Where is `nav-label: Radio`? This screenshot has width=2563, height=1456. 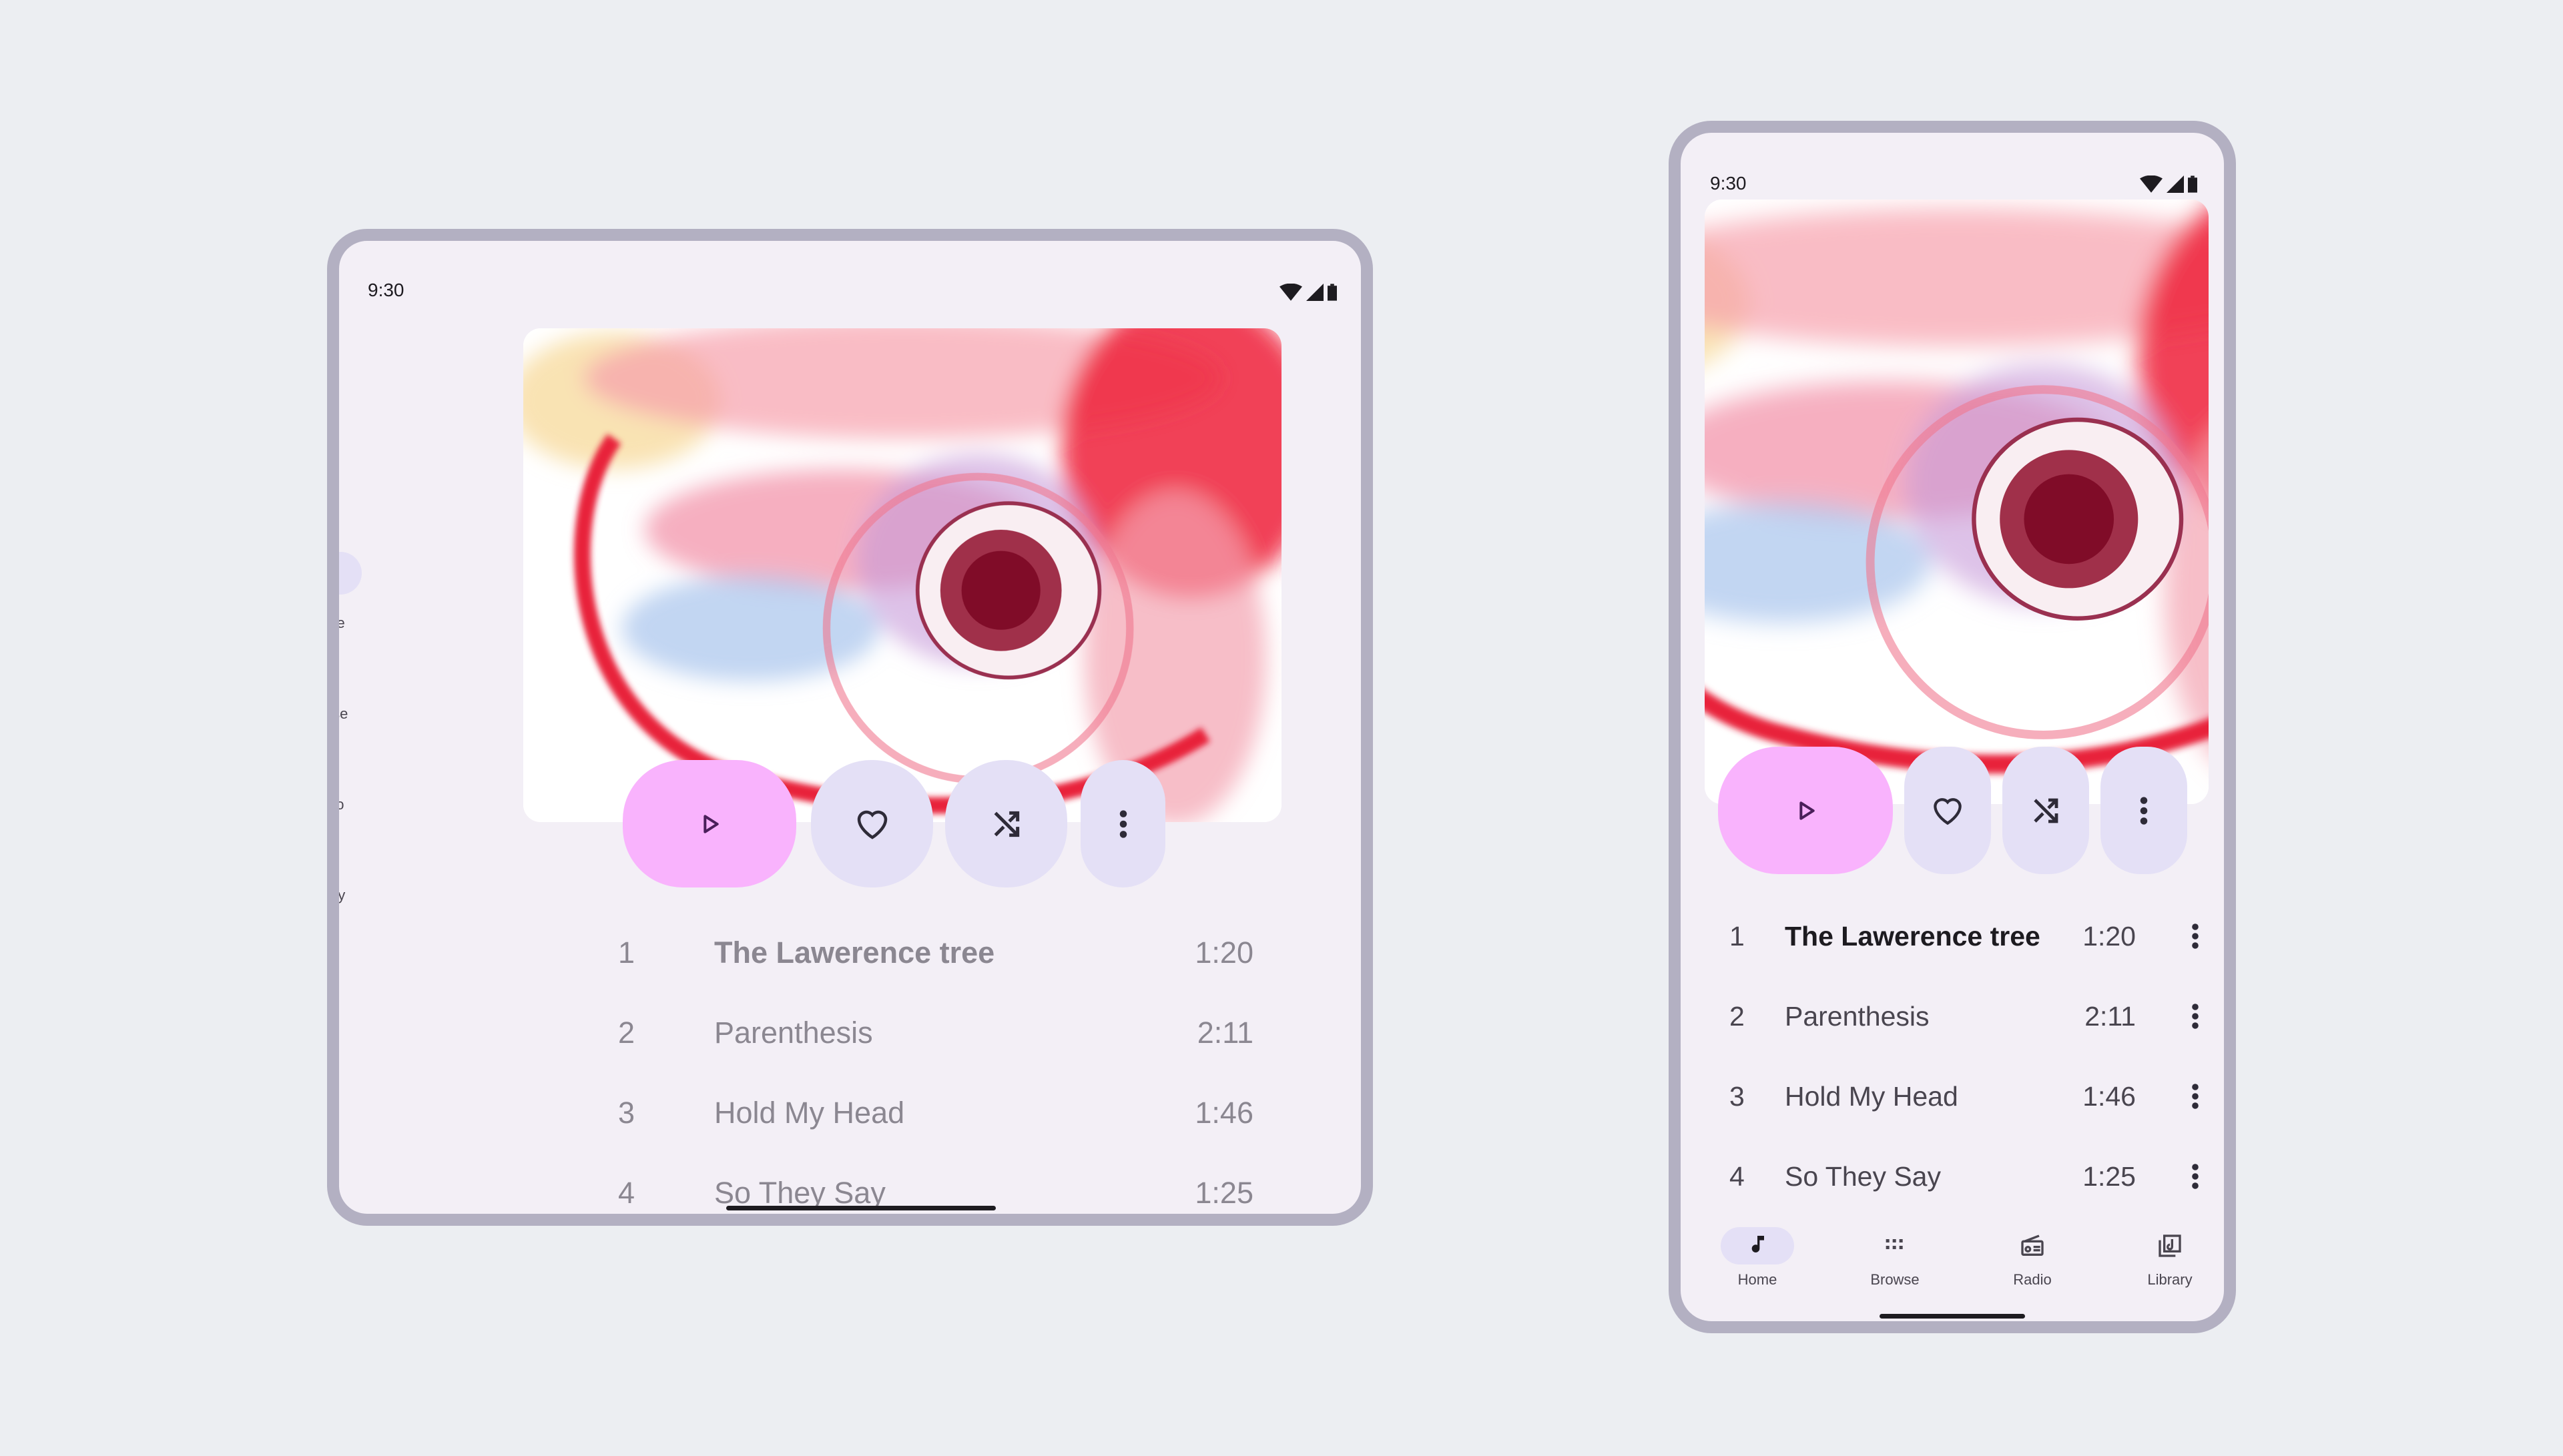
nav-label: Radio is located at coordinates (2032, 1279).